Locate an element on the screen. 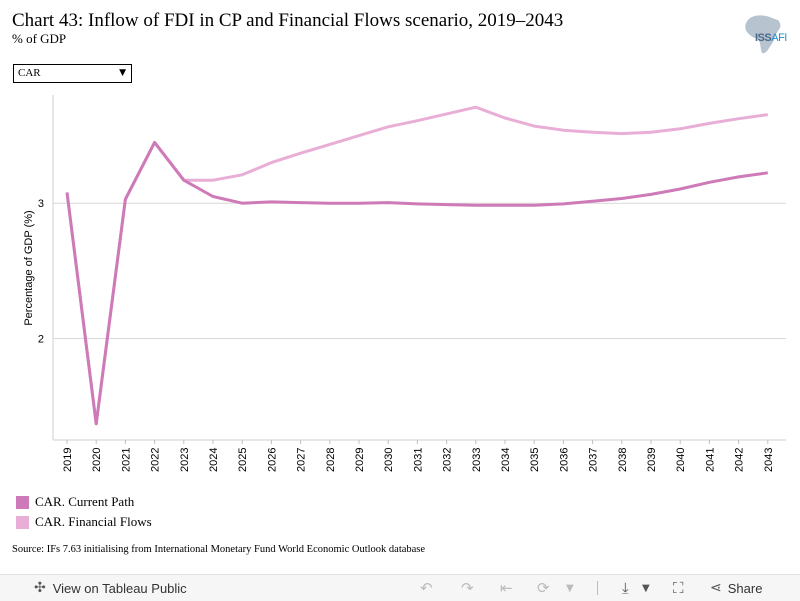  download-icon: ⤓ is located at coordinates (625, 588).